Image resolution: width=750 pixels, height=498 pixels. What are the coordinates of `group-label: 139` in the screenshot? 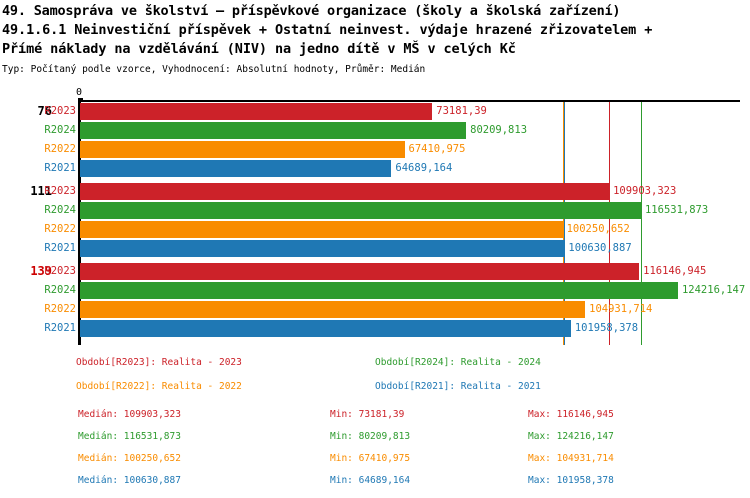 It's located at (41, 271).